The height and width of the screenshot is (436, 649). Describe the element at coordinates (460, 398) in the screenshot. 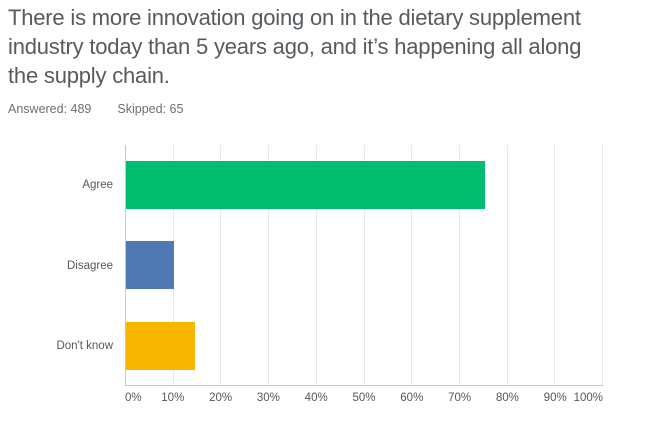

I see `x-axis-tick-label: 70%` at that location.